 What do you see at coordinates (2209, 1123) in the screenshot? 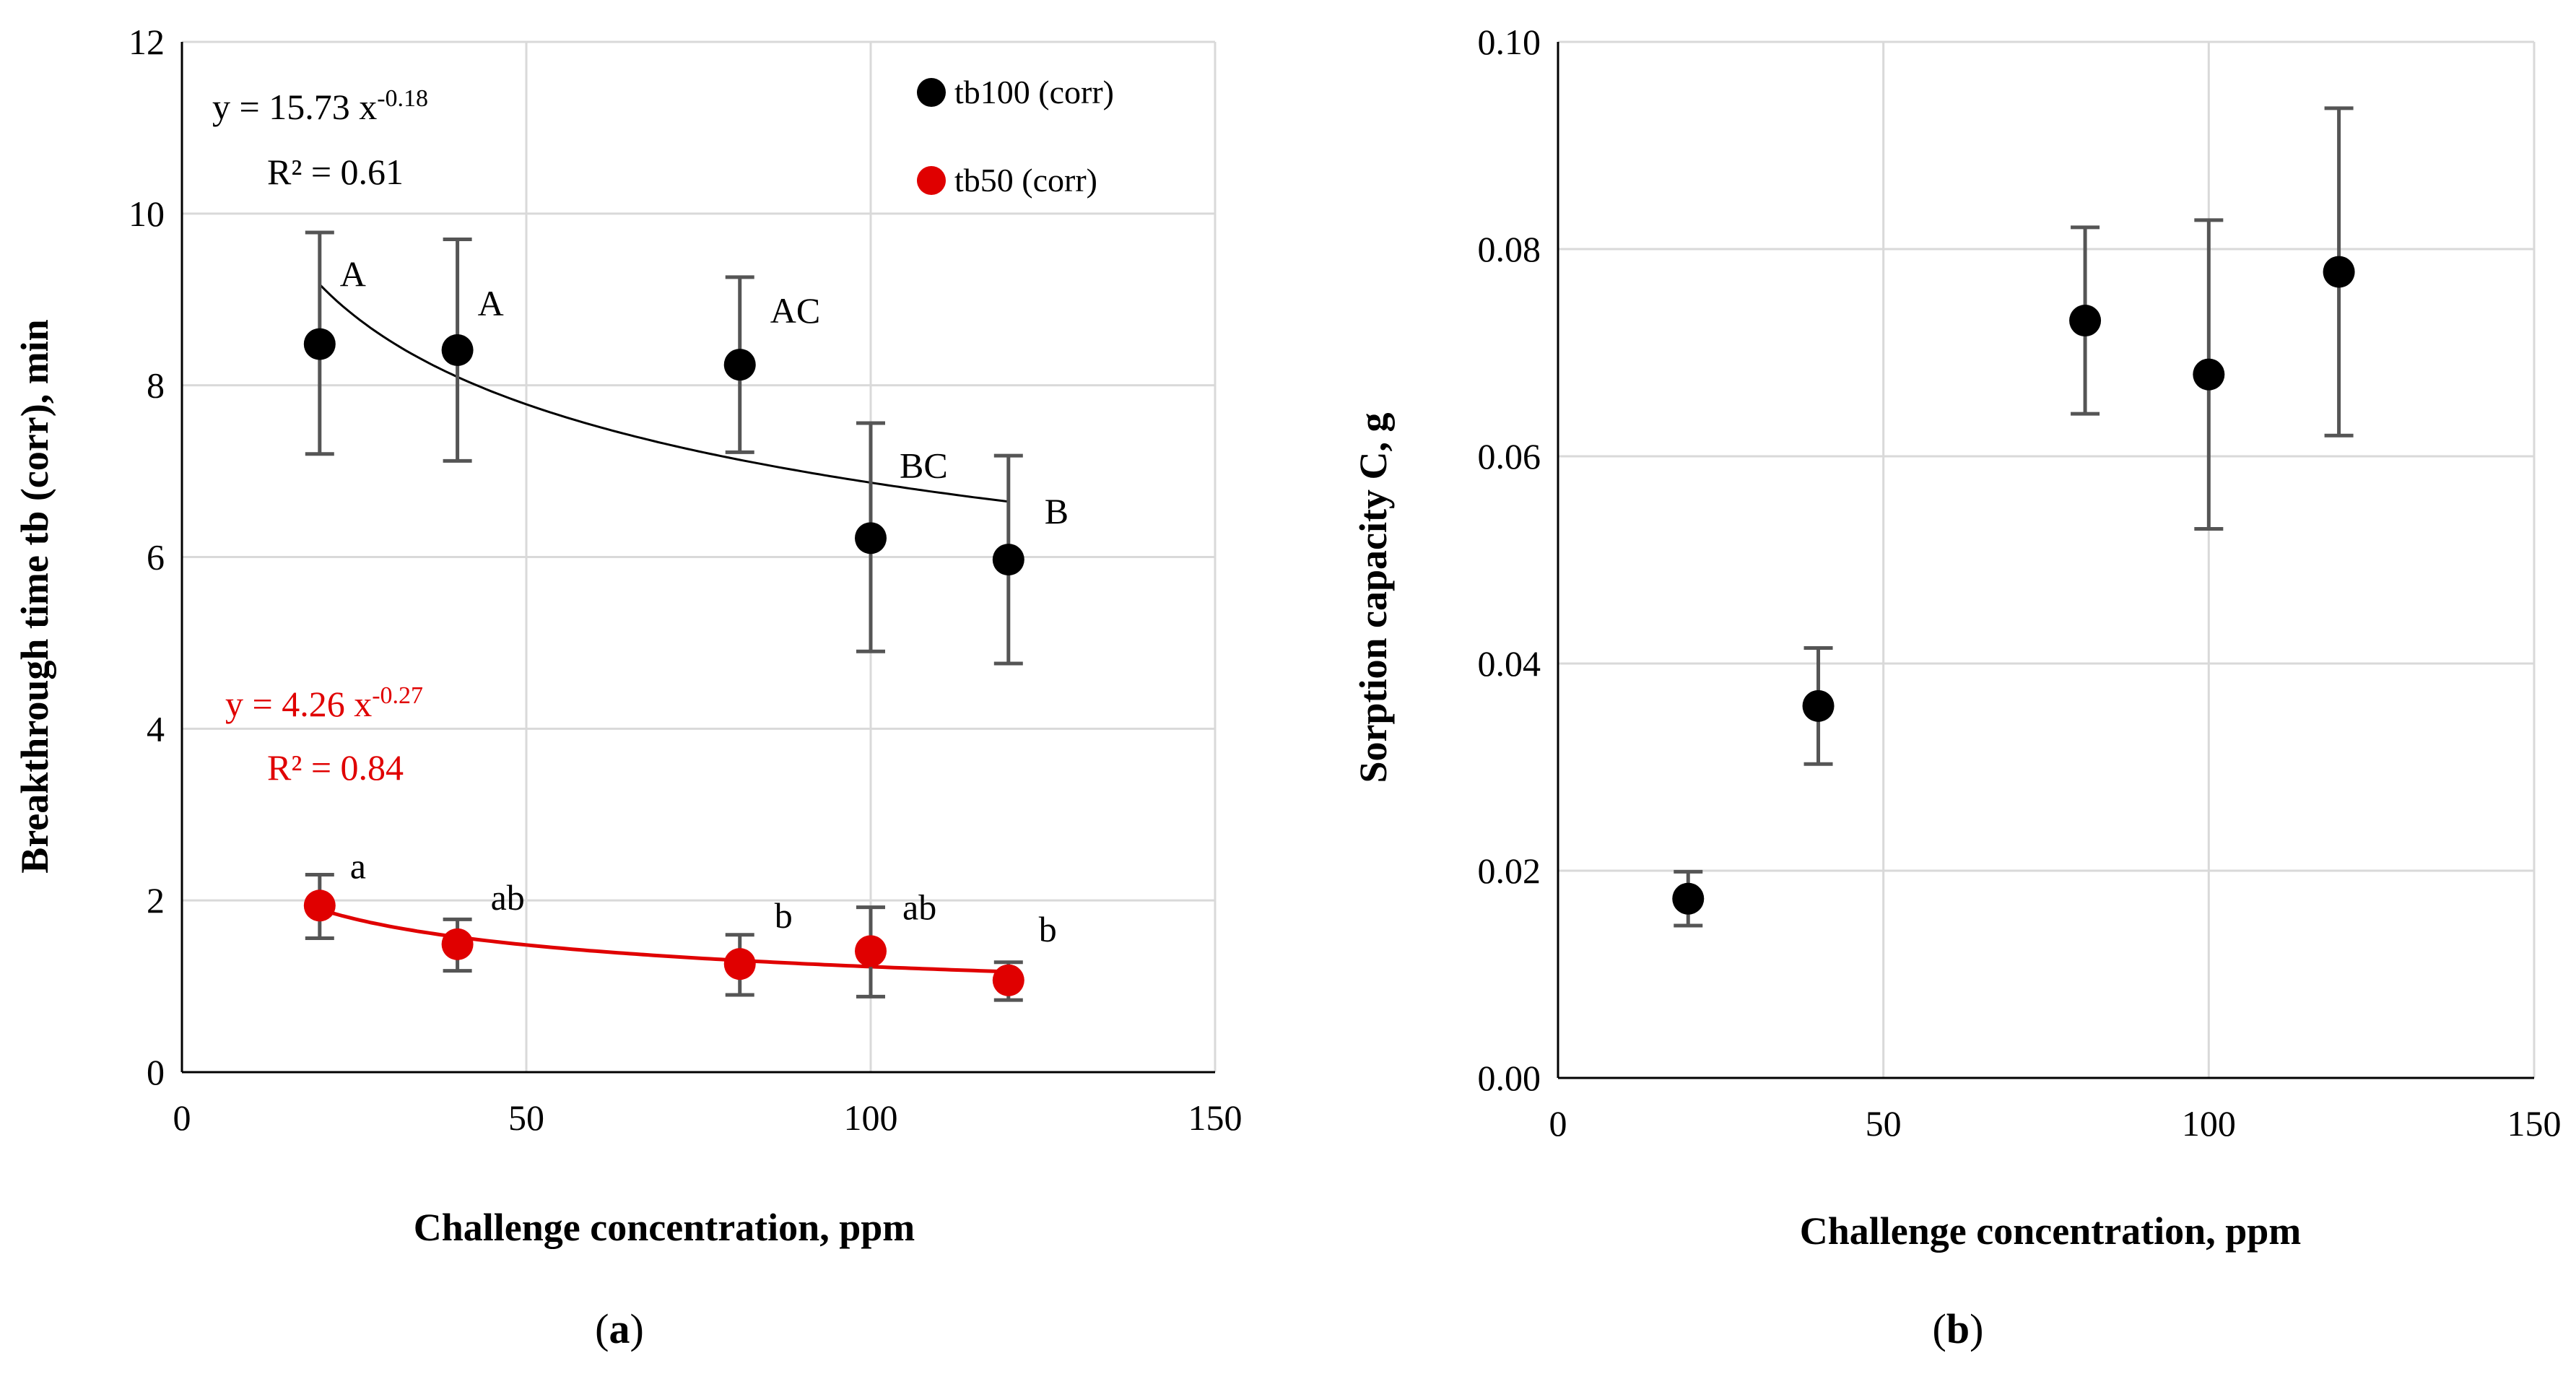
I see `panel-b-x-tick-label: 100` at bounding box center [2209, 1123].